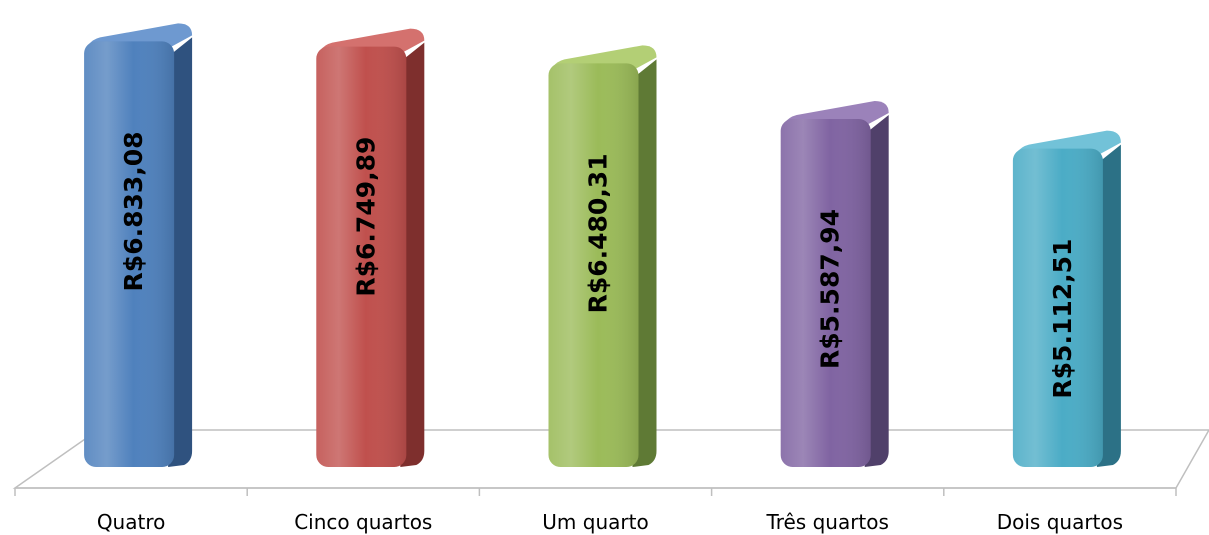  What do you see at coordinates (827, 522) in the screenshot?
I see `category-label: Três quartos` at bounding box center [827, 522].